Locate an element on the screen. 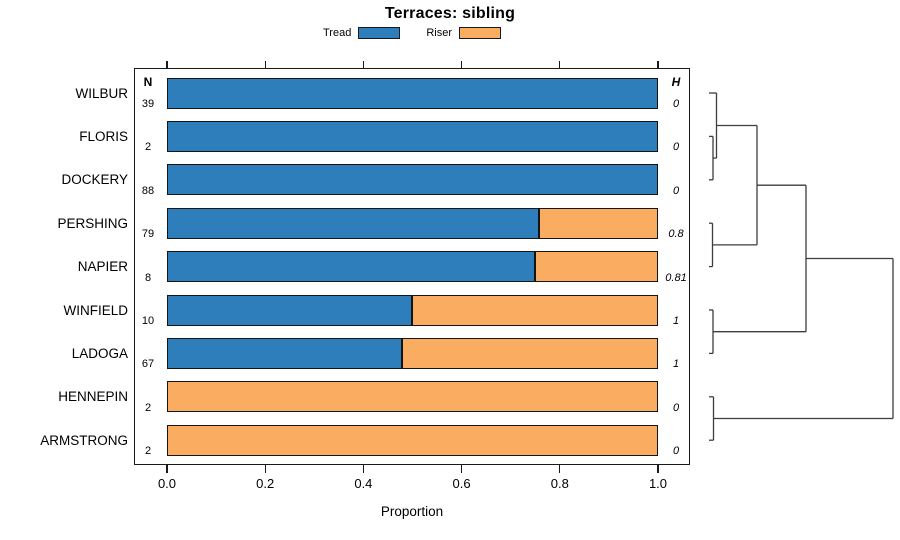 Image resolution: width=900 pixels, height=540 pixels. x-axis-tick-label: 0.2 is located at coordinates (265, 483).